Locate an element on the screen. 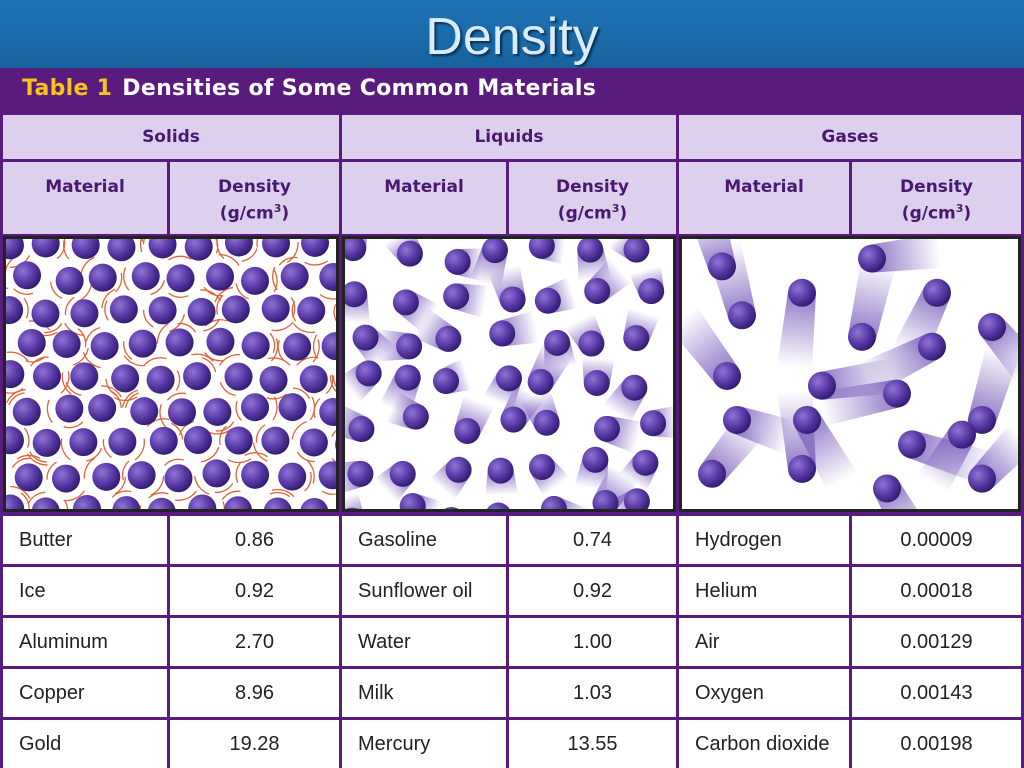  liquids-illustration-panel is located at coordinates (509, 374).